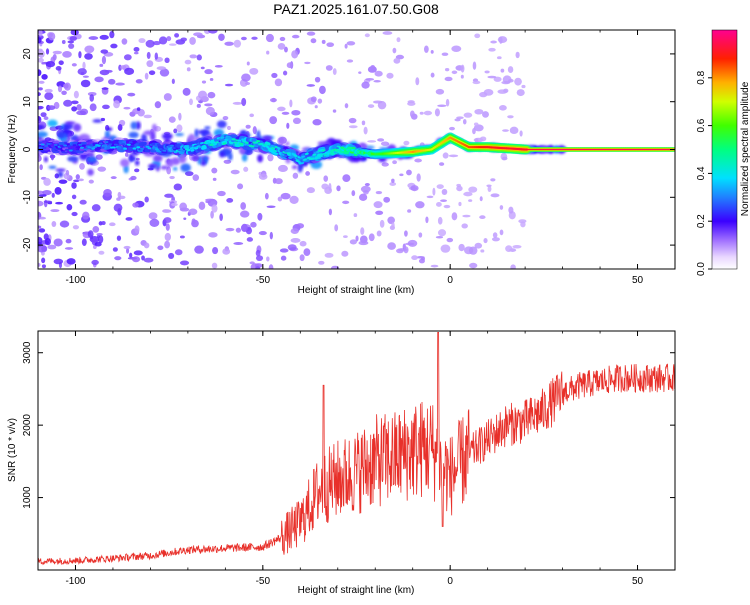 This screenshot has height=605, width=750. I want to click on spectrogram-ytick-label: 0, so click(27, 149).